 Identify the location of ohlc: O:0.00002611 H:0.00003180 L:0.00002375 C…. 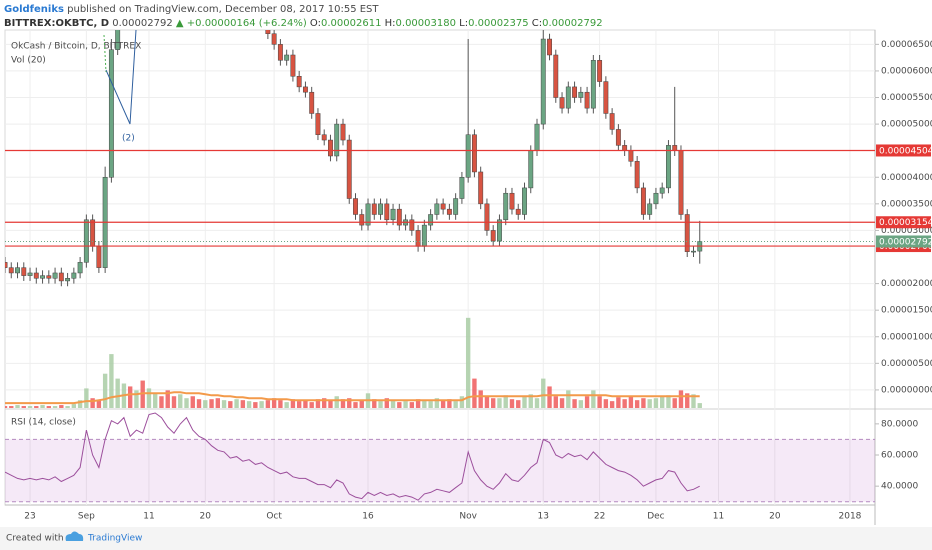
(456, 23).